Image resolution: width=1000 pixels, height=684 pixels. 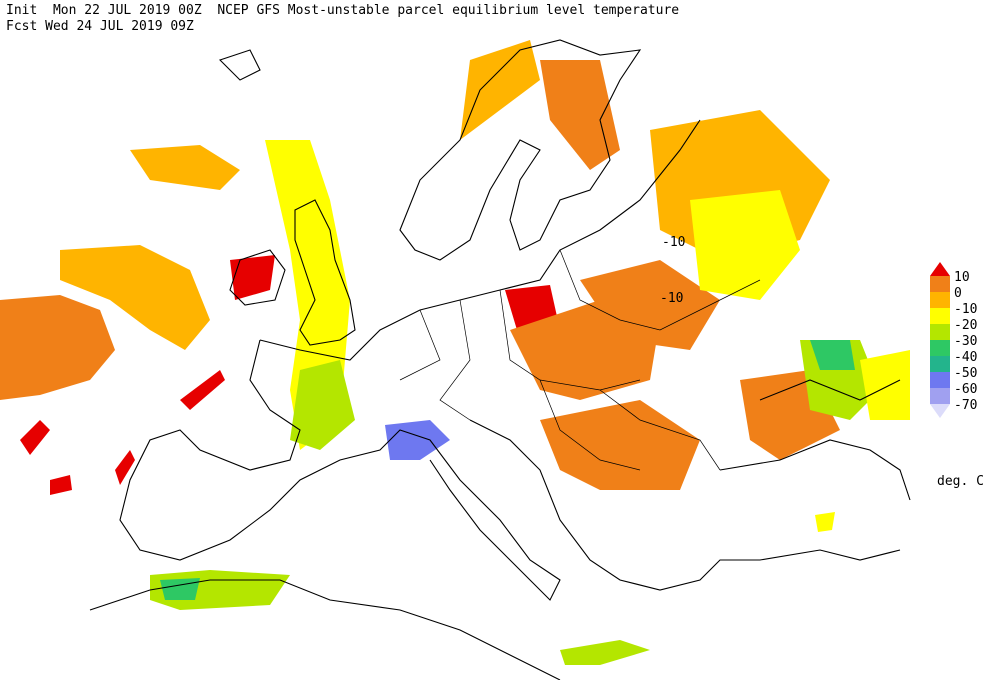 What do you see at coordinates (965, 405) in the screenshot?
I see `colorbar-label: -70` at bounding box center [965, 405].